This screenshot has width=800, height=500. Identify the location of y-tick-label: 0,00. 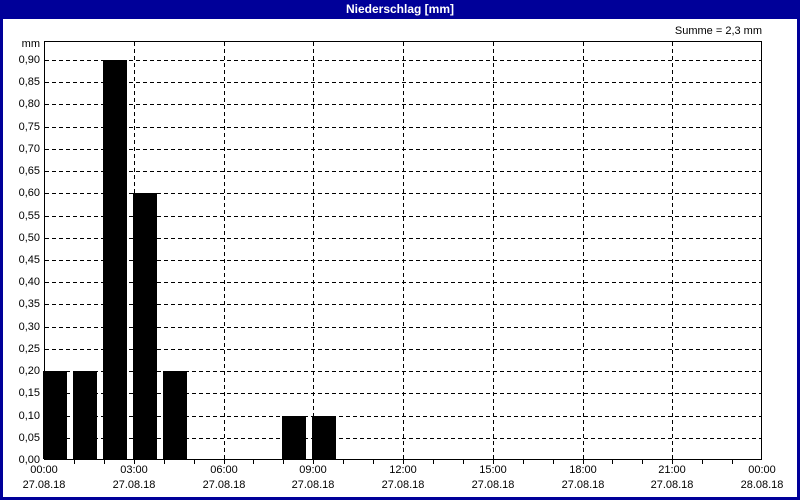
(29, 460).